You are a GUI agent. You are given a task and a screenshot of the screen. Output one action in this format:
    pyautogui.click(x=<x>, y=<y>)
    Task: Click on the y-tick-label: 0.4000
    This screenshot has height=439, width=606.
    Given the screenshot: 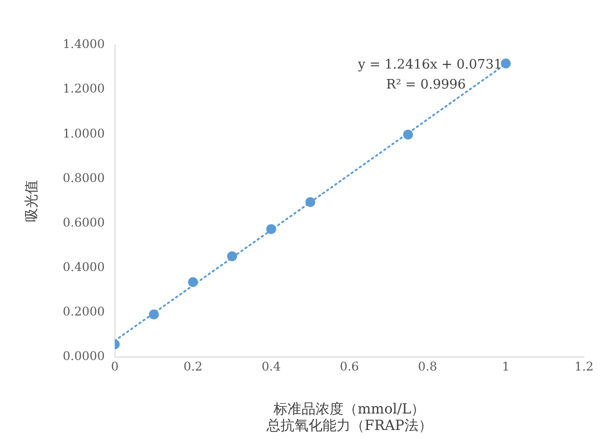 What is the action you would take?
    pyautogui.click(x=83, y=267)
    